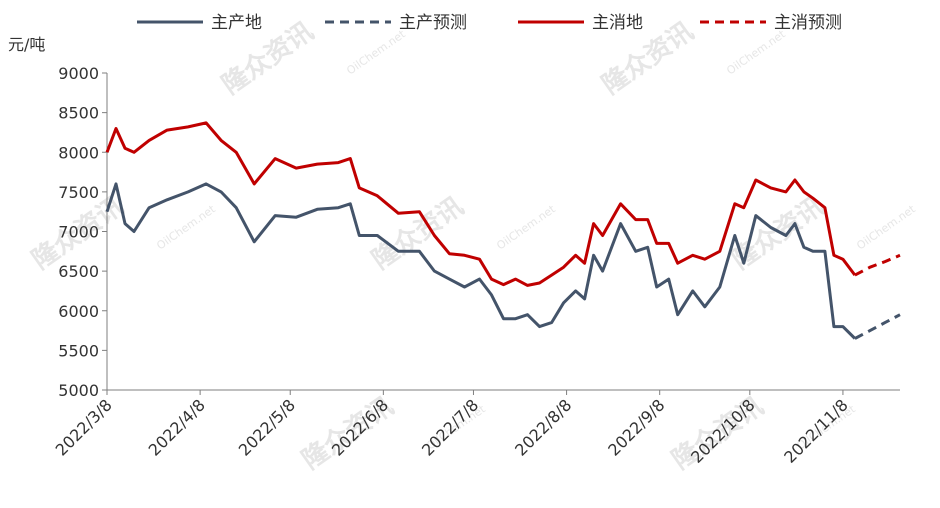  I want to click on x-tick-label: 2022/7/8, so click(450, 427).